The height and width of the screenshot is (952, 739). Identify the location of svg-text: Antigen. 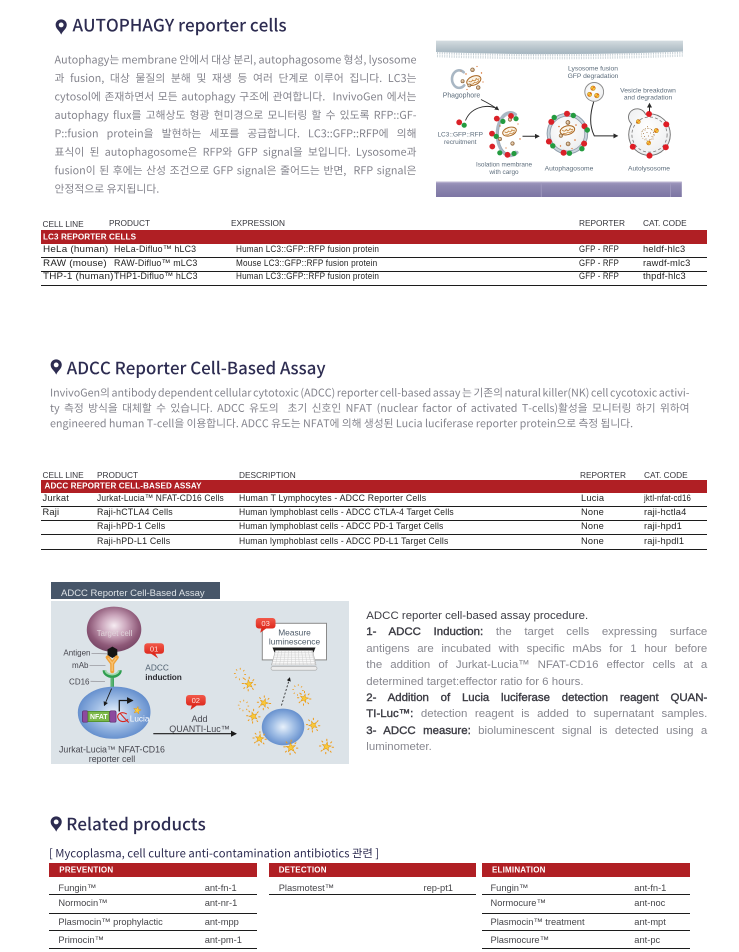
(76, 652).